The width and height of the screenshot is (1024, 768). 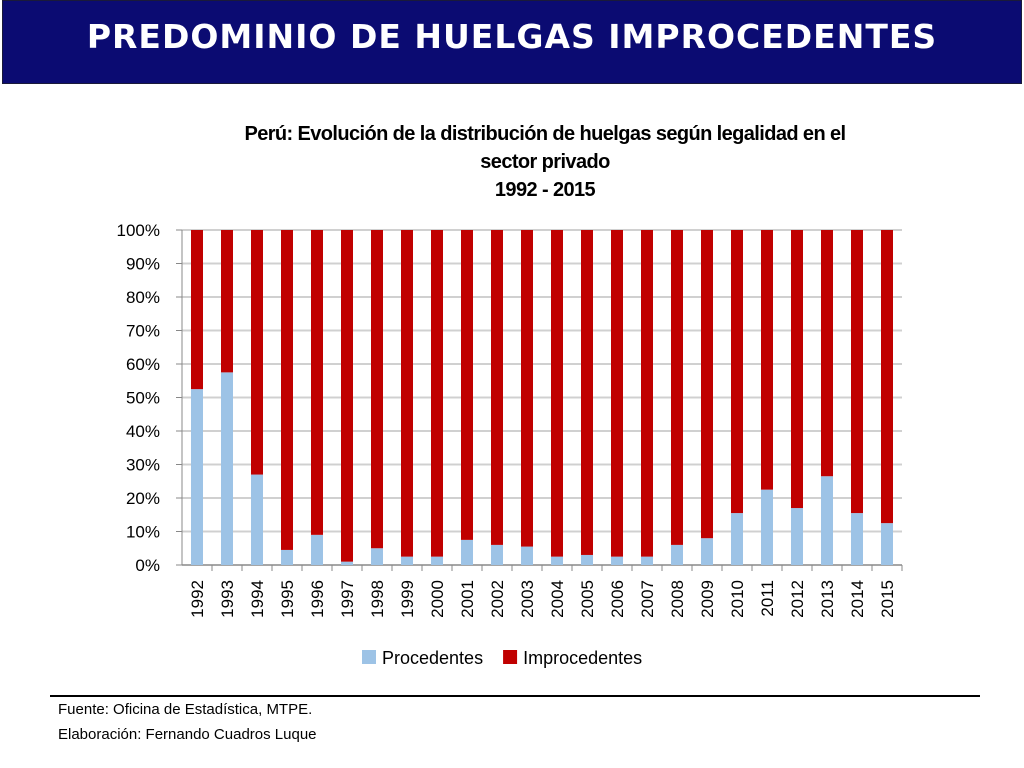 I want to click on bar-procedentes-2008, so click(x=677, y=554).